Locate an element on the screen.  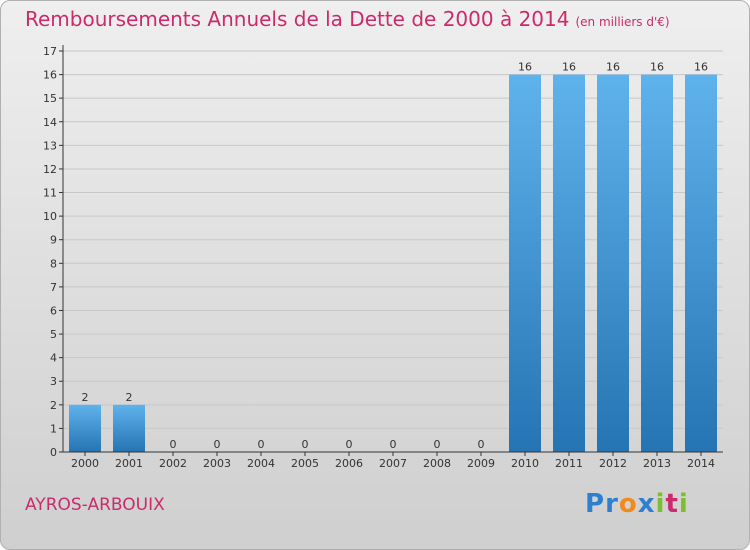
y-tick-label: 4 is located at coordinates (53, 358).